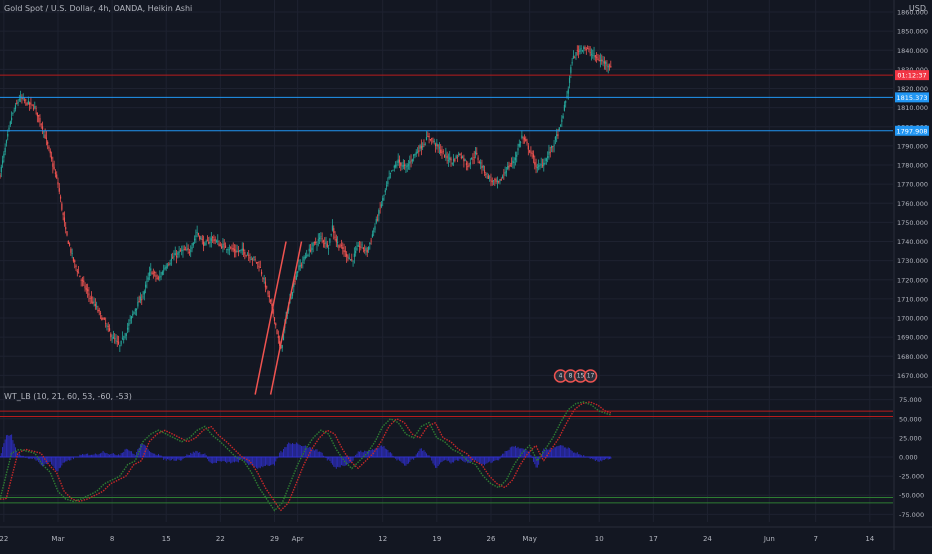 Image resolution: width=932 pixels, height=554 pixels. What do you see at coordinates (382, 539) in the screenshot?
I see `time-tick-label: 12` at bounding box center [382, 539].